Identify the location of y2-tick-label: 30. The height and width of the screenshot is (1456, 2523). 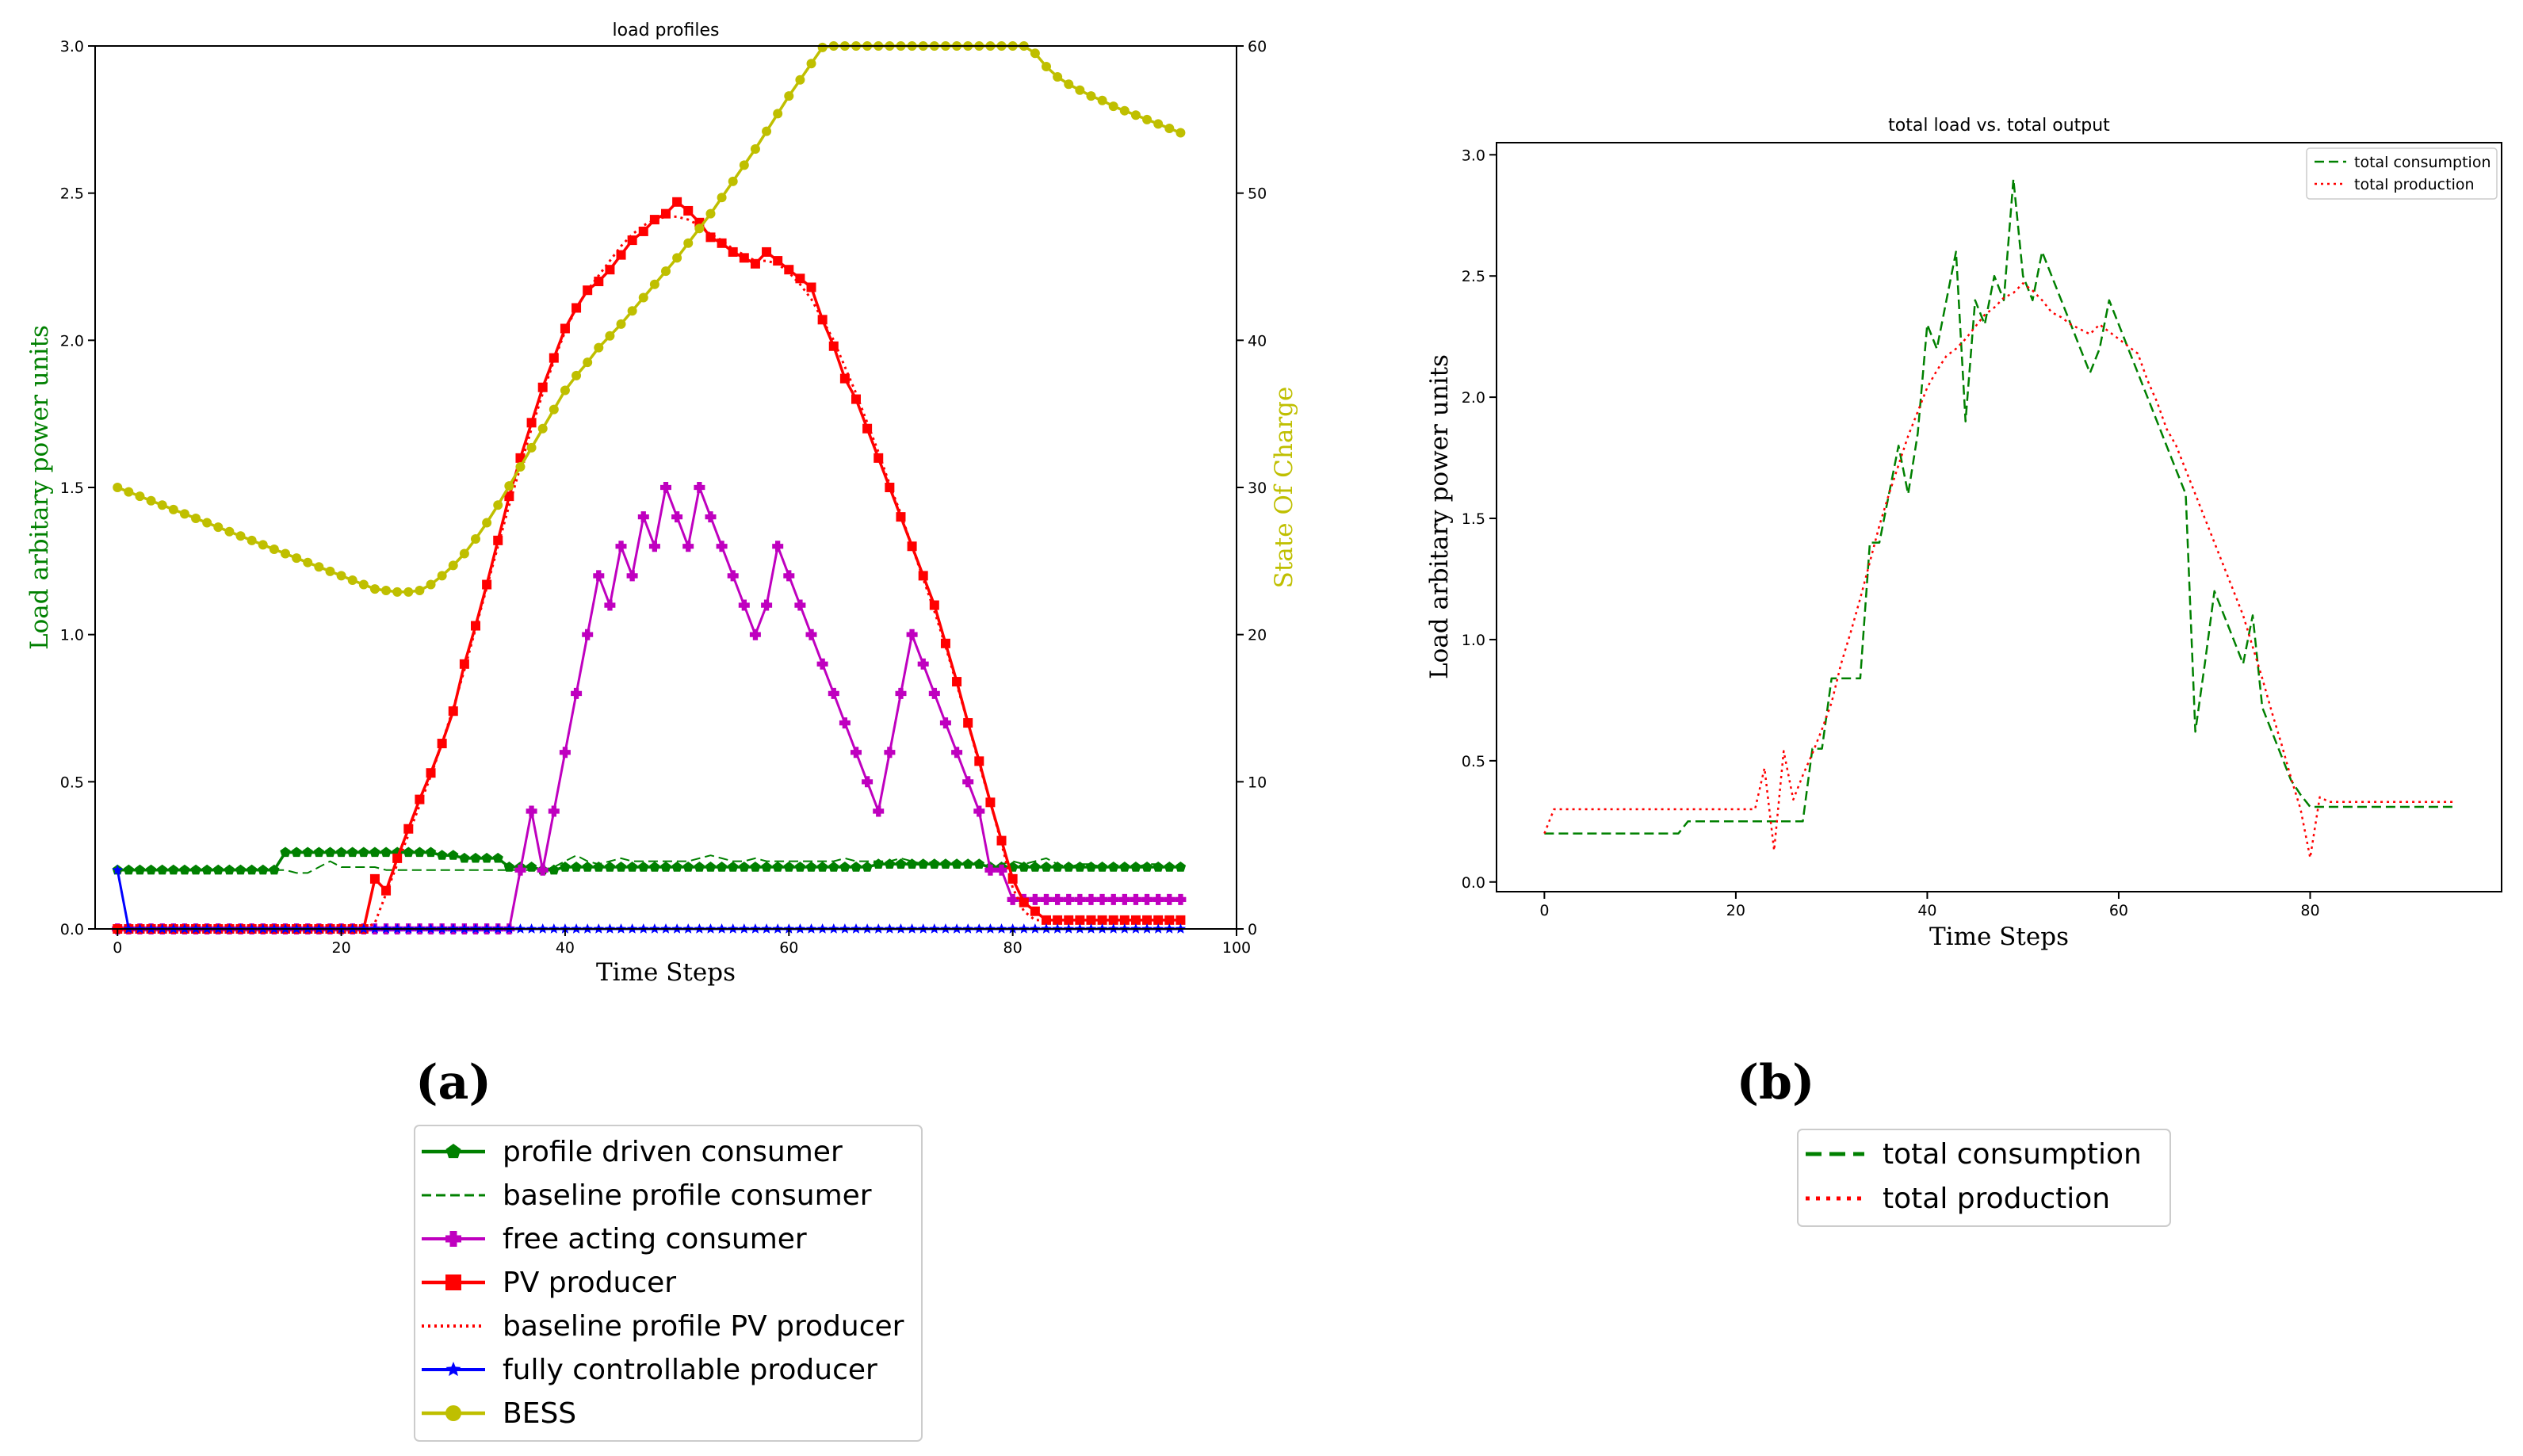
(1258, 488).